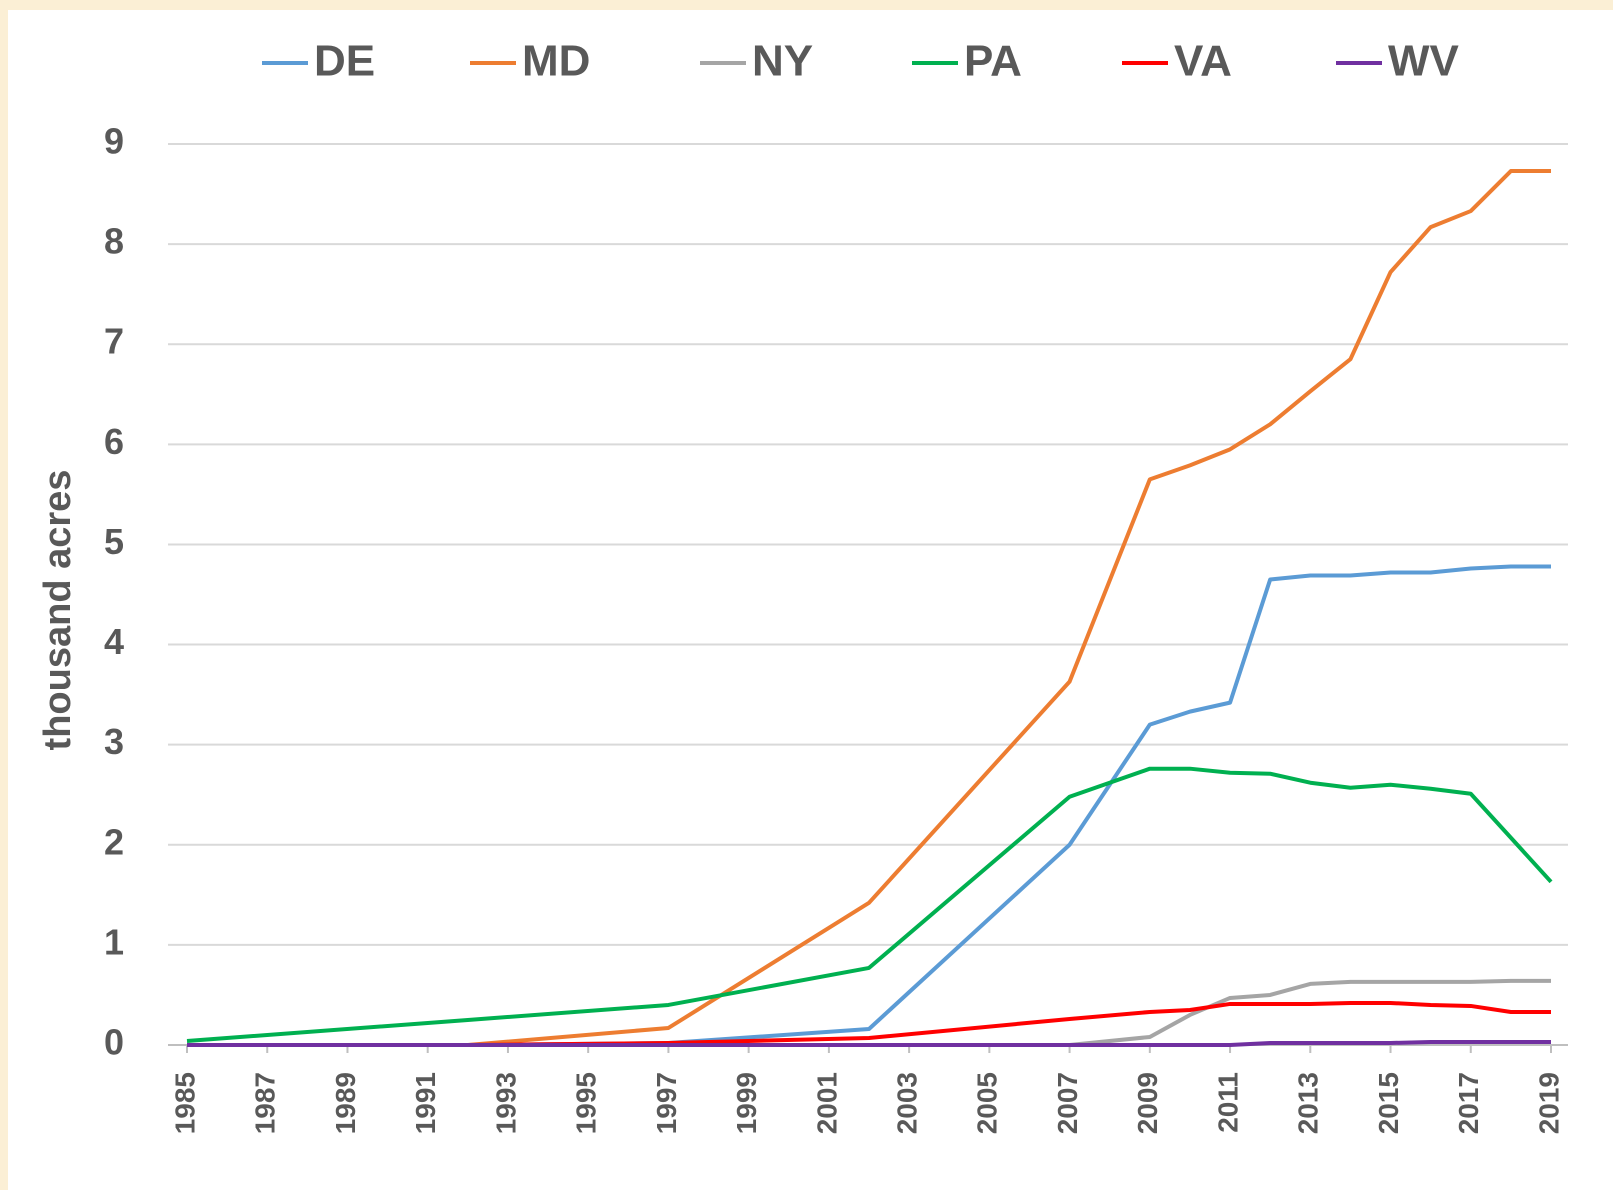 This screenshot has width=1613, height=1190. Describe the element at coordinates (505, 1103) in the screenshot. I see `x-tick-label: 1993` at that location.